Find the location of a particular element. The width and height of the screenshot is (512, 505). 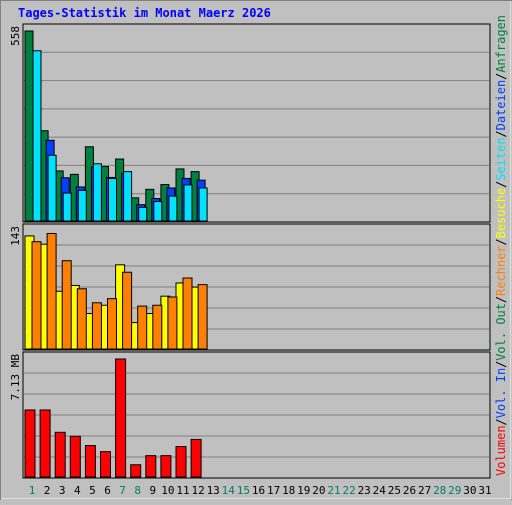

day-label-29: 29 is located at coordinates (454, 490).